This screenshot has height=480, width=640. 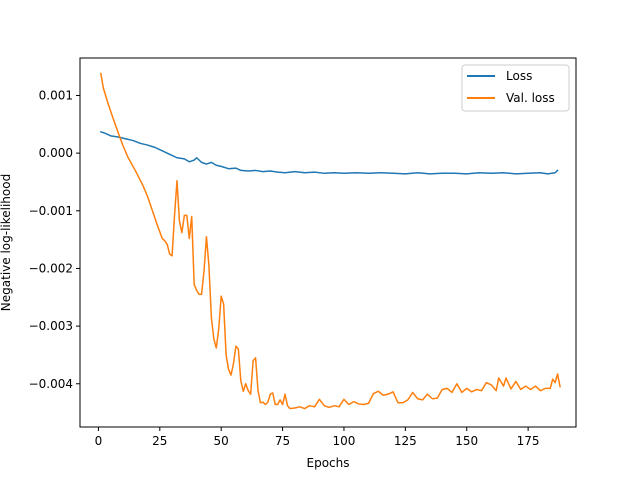 I want to click on x-tick-label: 150, so click(x=466, y=441).